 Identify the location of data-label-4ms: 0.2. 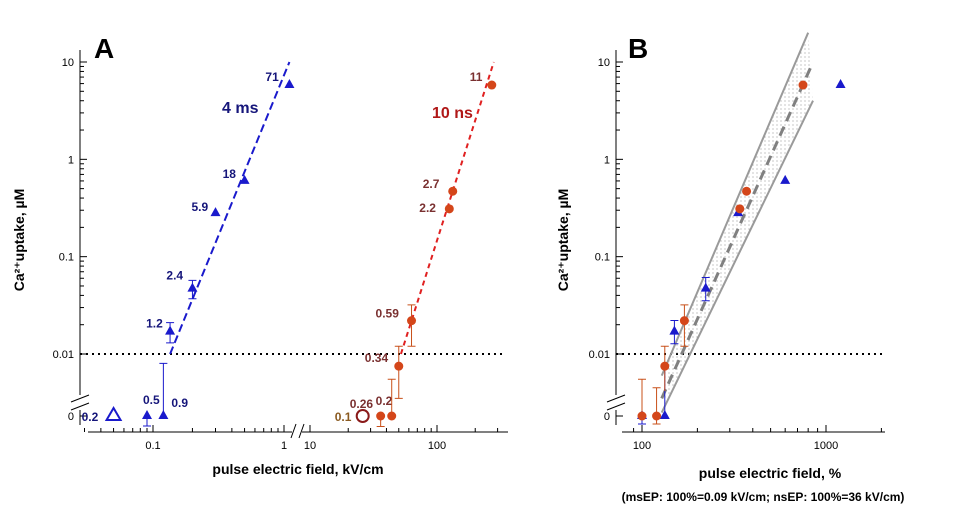
(90, 417).